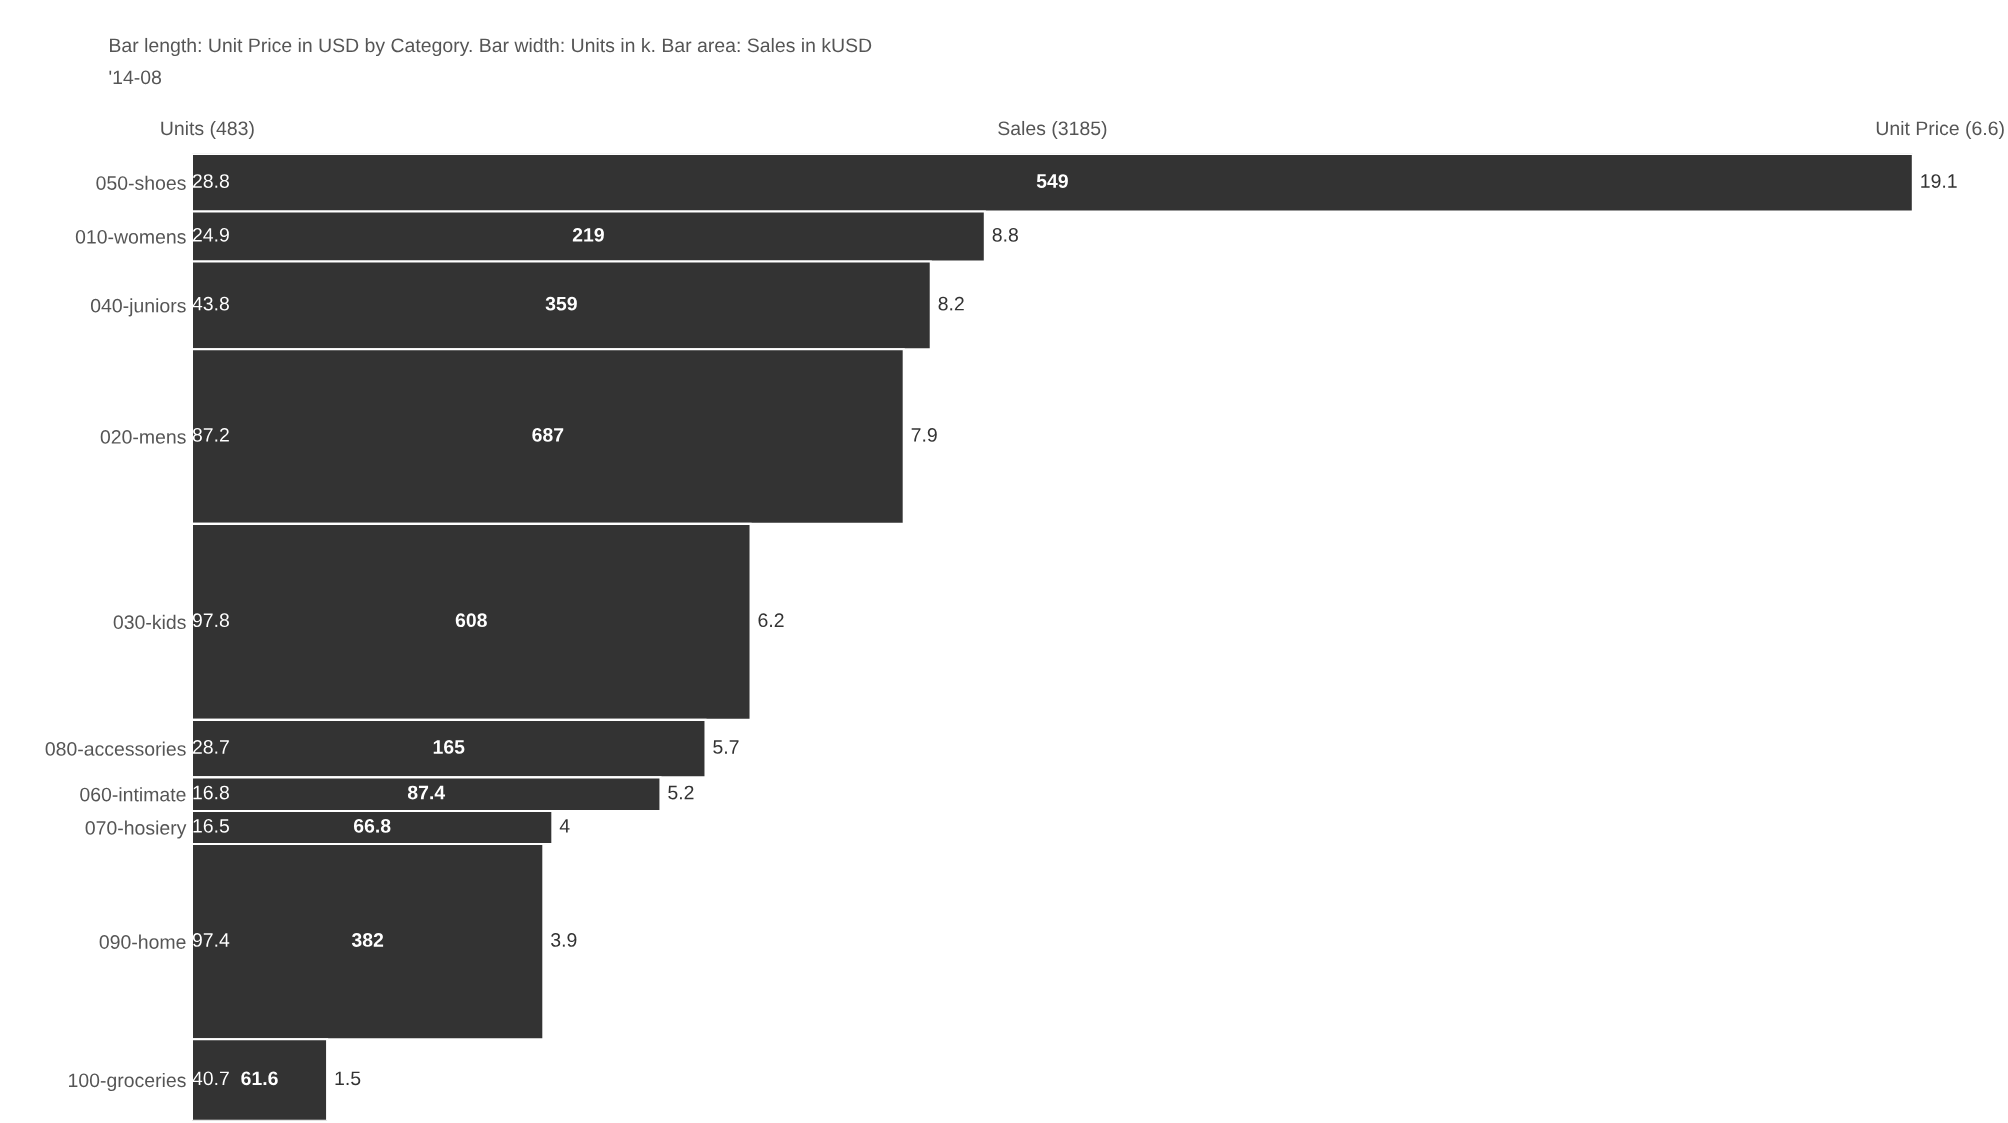  Describe the element at coordinates (1052, 181) in the screenshot. I see `annotation: 549` at that location.